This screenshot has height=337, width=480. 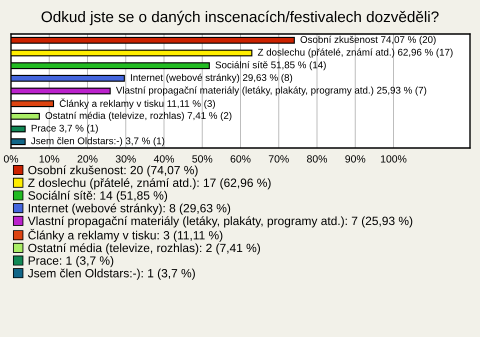 I want to click on chart-title: Odkud jste se o daných inscenacích/festivalech dozvěděli?, so click(x=240, y=18).